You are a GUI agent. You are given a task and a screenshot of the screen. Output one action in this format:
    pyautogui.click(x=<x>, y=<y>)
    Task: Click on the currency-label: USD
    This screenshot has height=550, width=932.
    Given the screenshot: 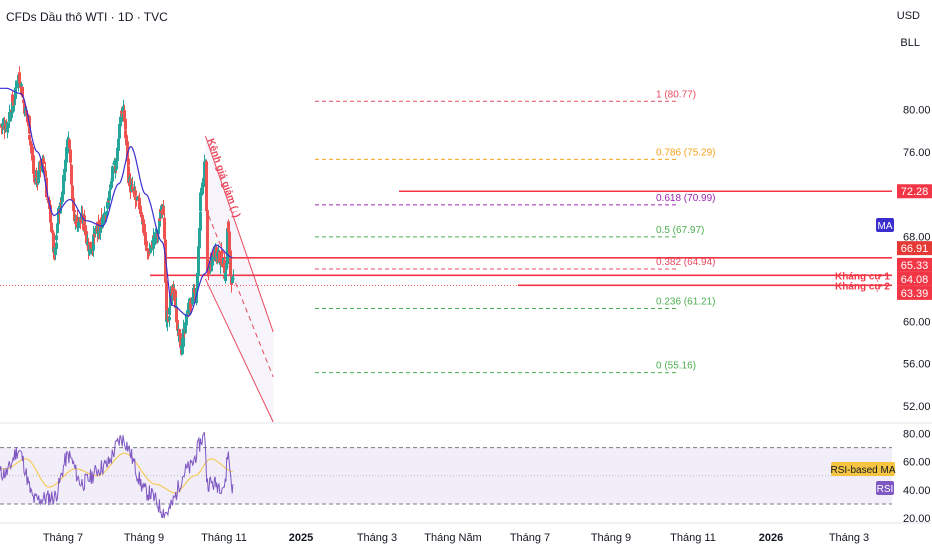 What is the action you would take?
    pyautogui.click(x=908, y=16)
    